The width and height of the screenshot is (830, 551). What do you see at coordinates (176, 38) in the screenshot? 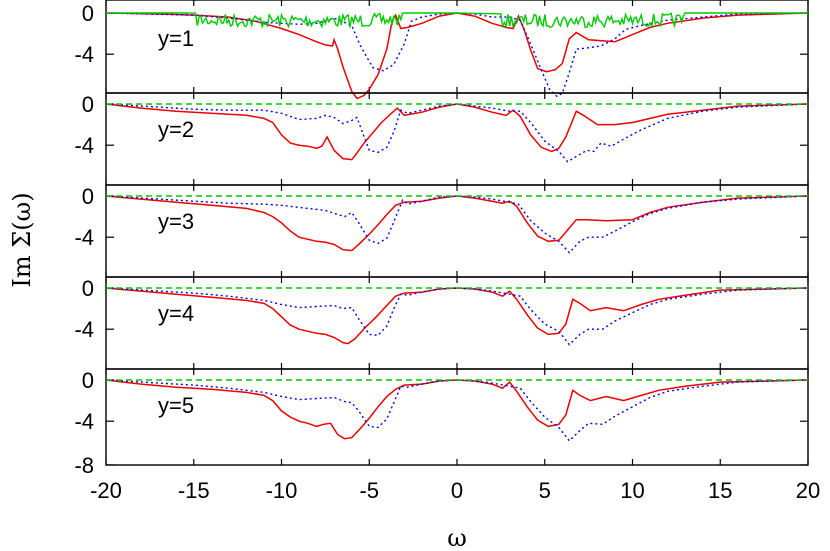
I see `panel-label: y=1` at bounding box center [176, 38].